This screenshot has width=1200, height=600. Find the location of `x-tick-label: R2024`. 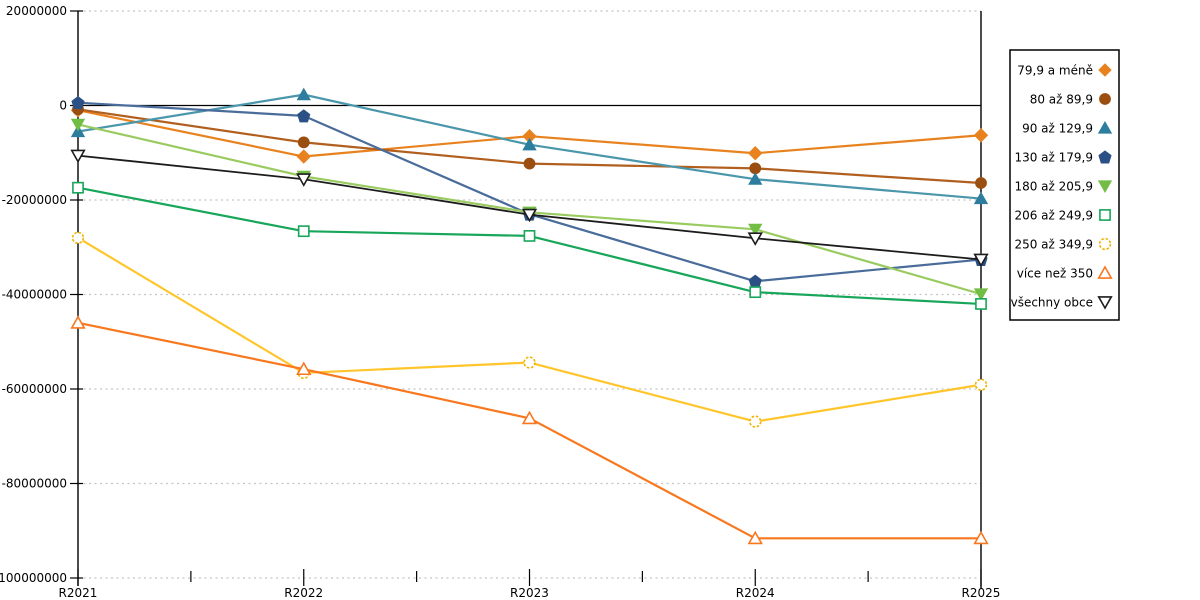

x-tick-label: R2024 is located at coordinates (755, 593).